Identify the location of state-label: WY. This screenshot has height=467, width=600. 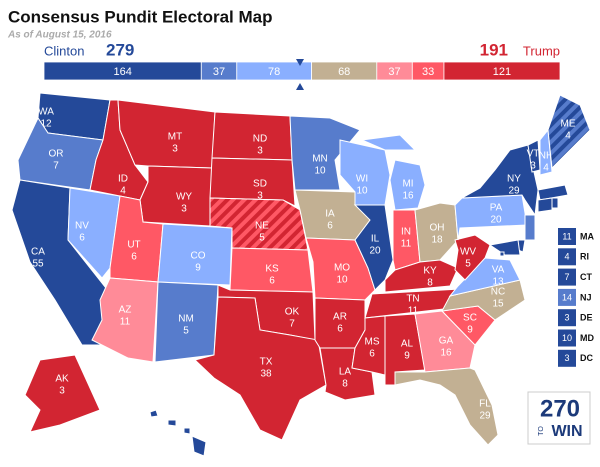
(184, 197).